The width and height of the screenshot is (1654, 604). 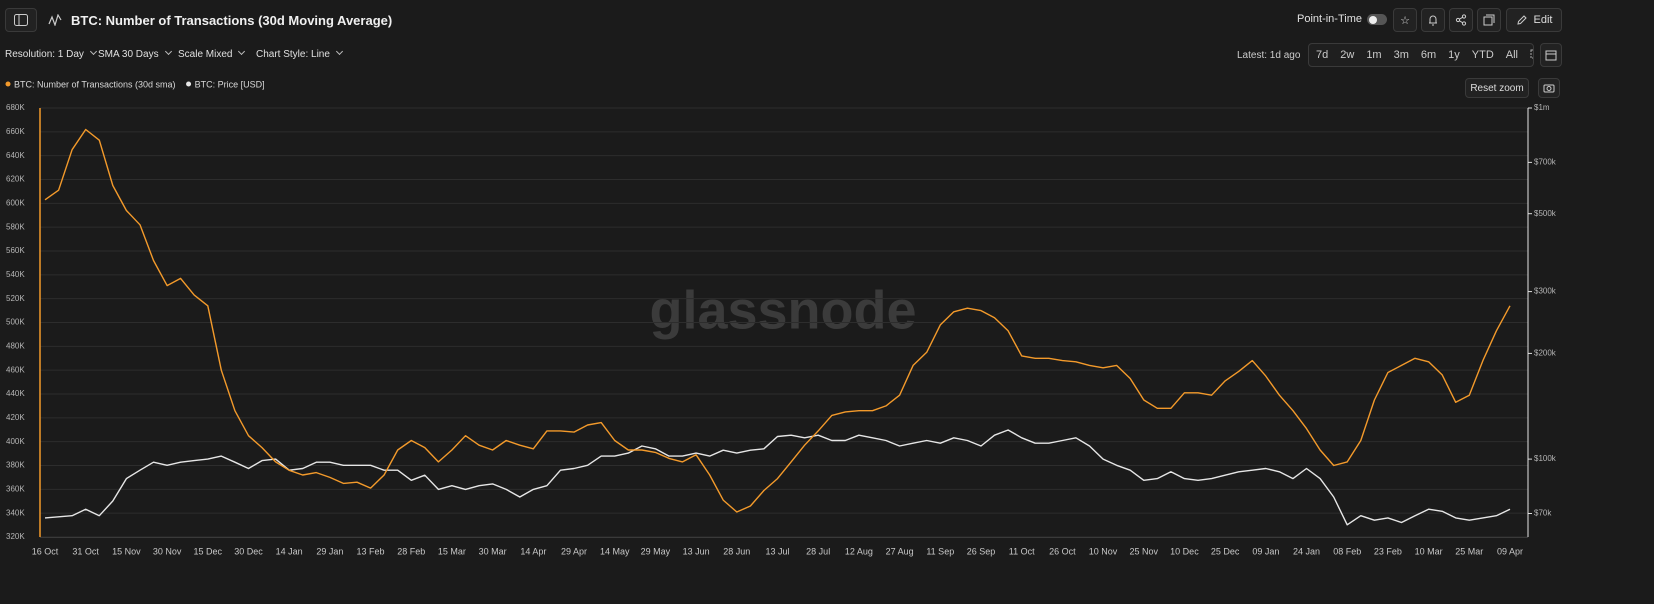 I want to click on x-tick-label: 14 May, so click(x=615, y=551).